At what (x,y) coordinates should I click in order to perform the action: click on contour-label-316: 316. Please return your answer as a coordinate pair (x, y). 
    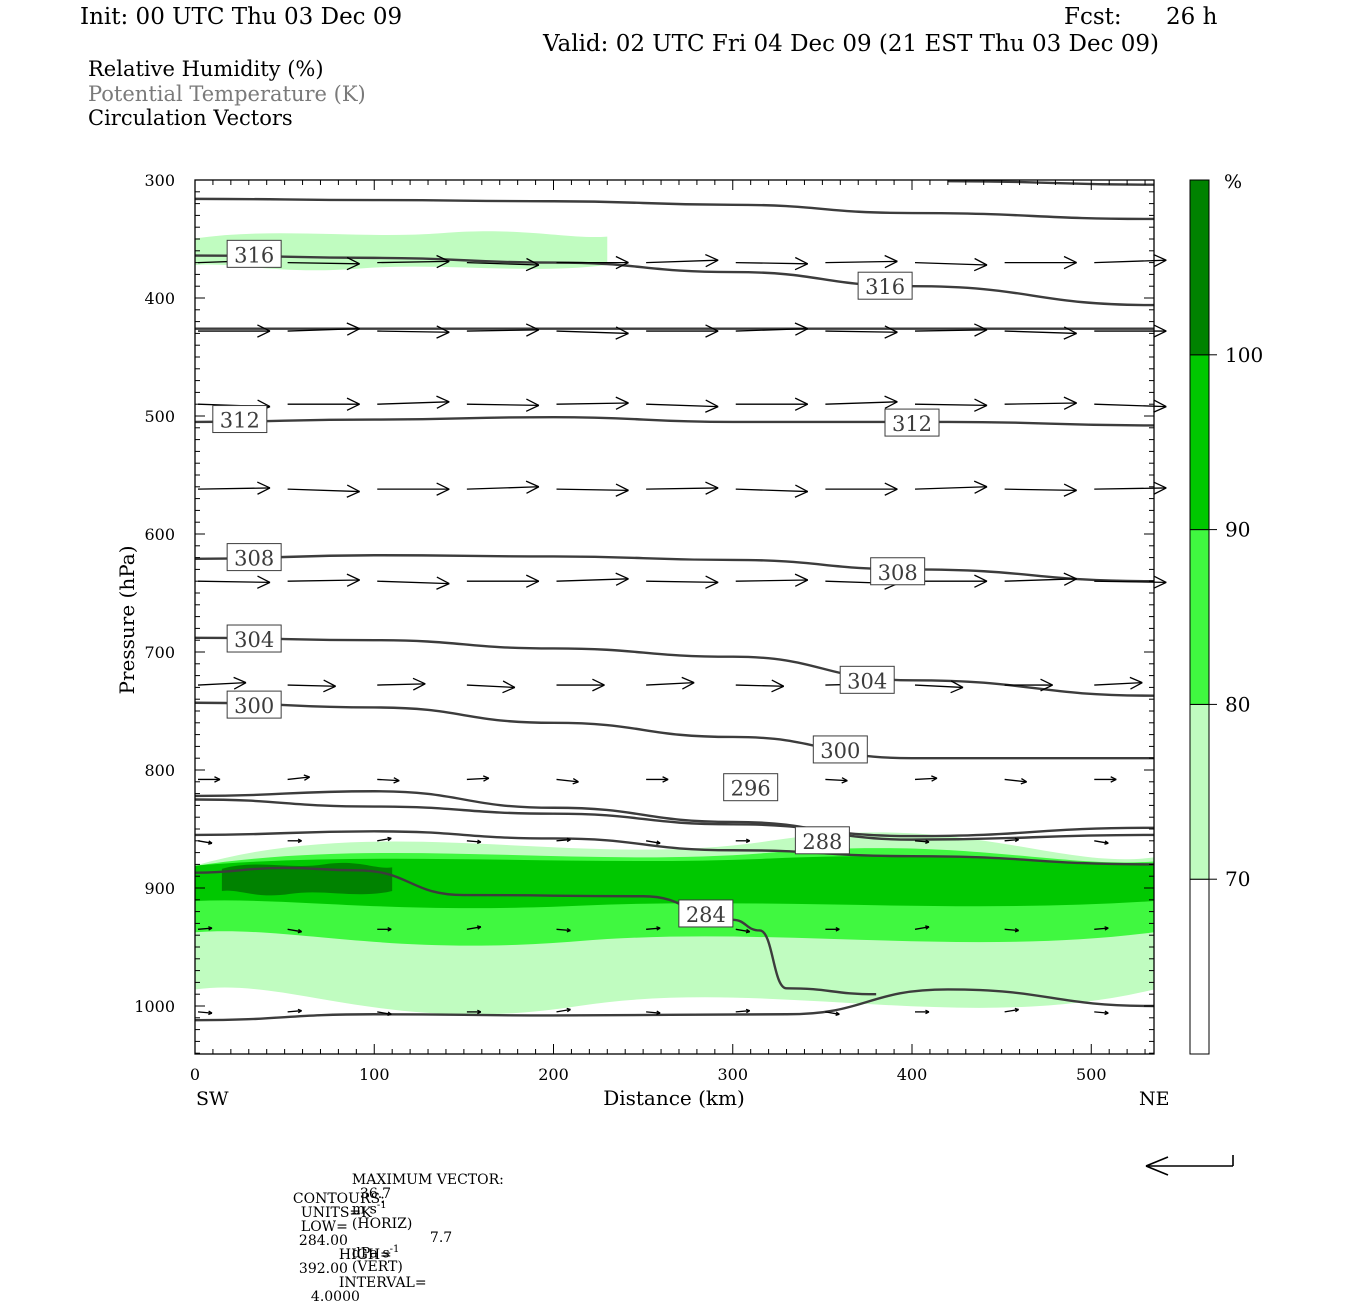
    Looking at the image, I should click on (254, 253).